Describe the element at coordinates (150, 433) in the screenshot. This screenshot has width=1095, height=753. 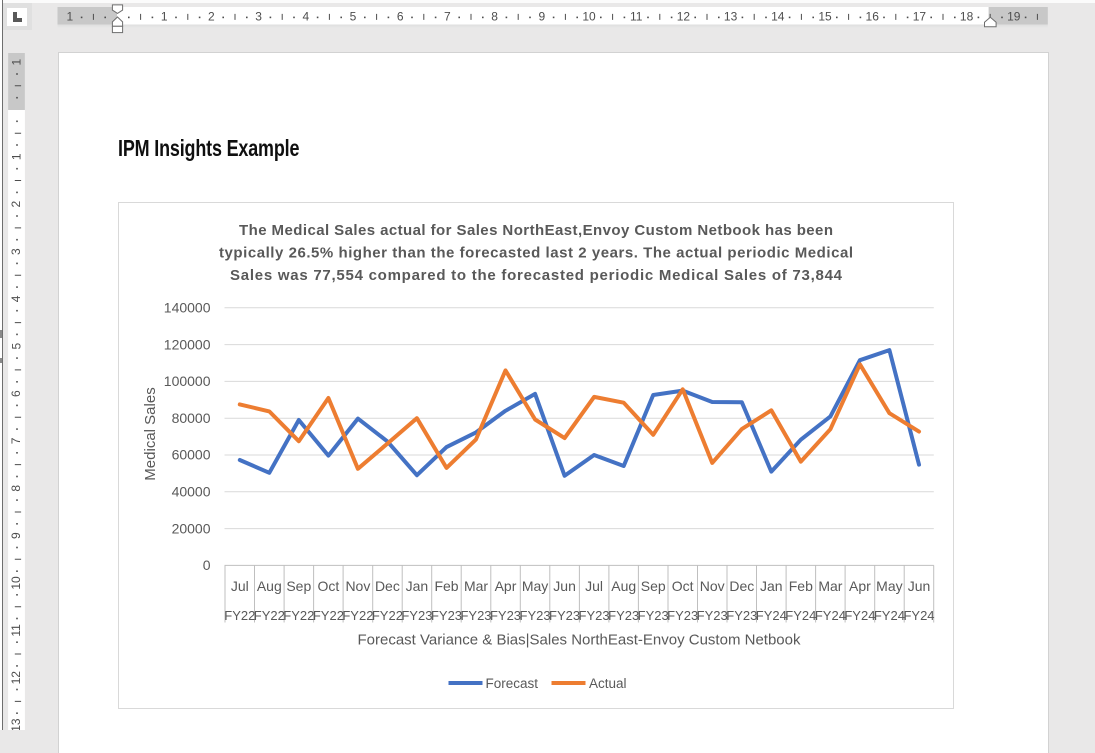
I see `svg-text: Medical Sales` at that location.